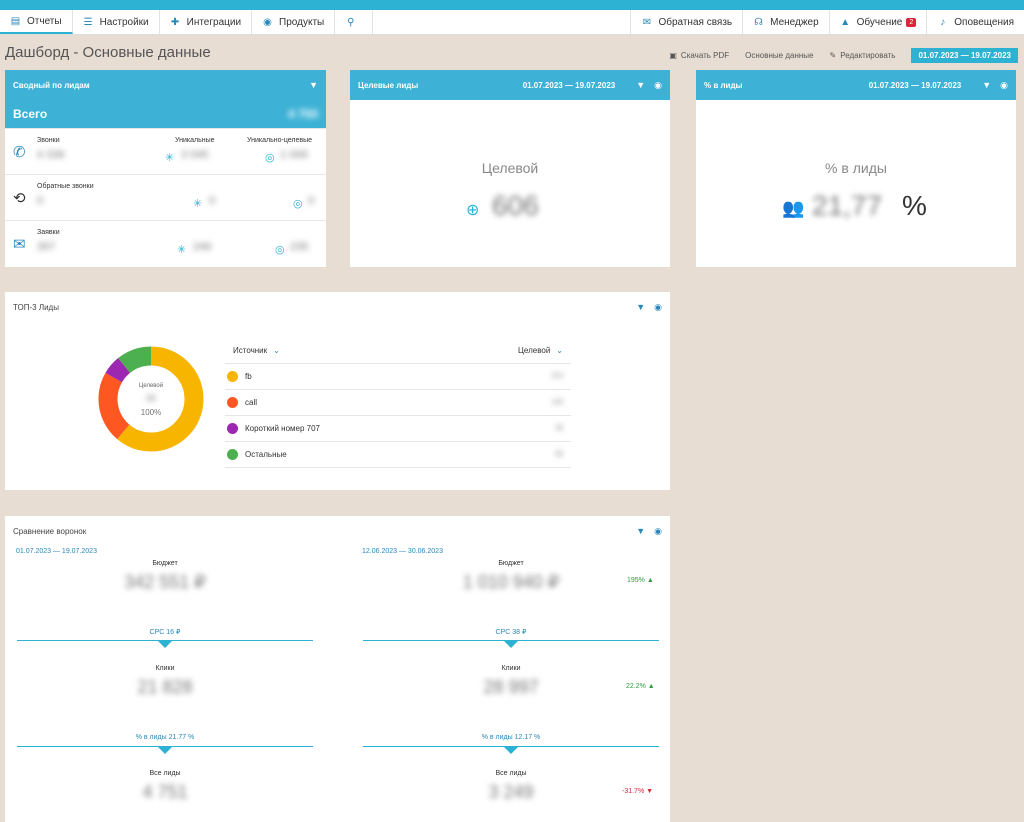 This screenshot has width=1024, height=822. What do you see at coordinates (911, 22) in the screenshot?
I see `learning-badge: 2` at bounding box center [911, 22].